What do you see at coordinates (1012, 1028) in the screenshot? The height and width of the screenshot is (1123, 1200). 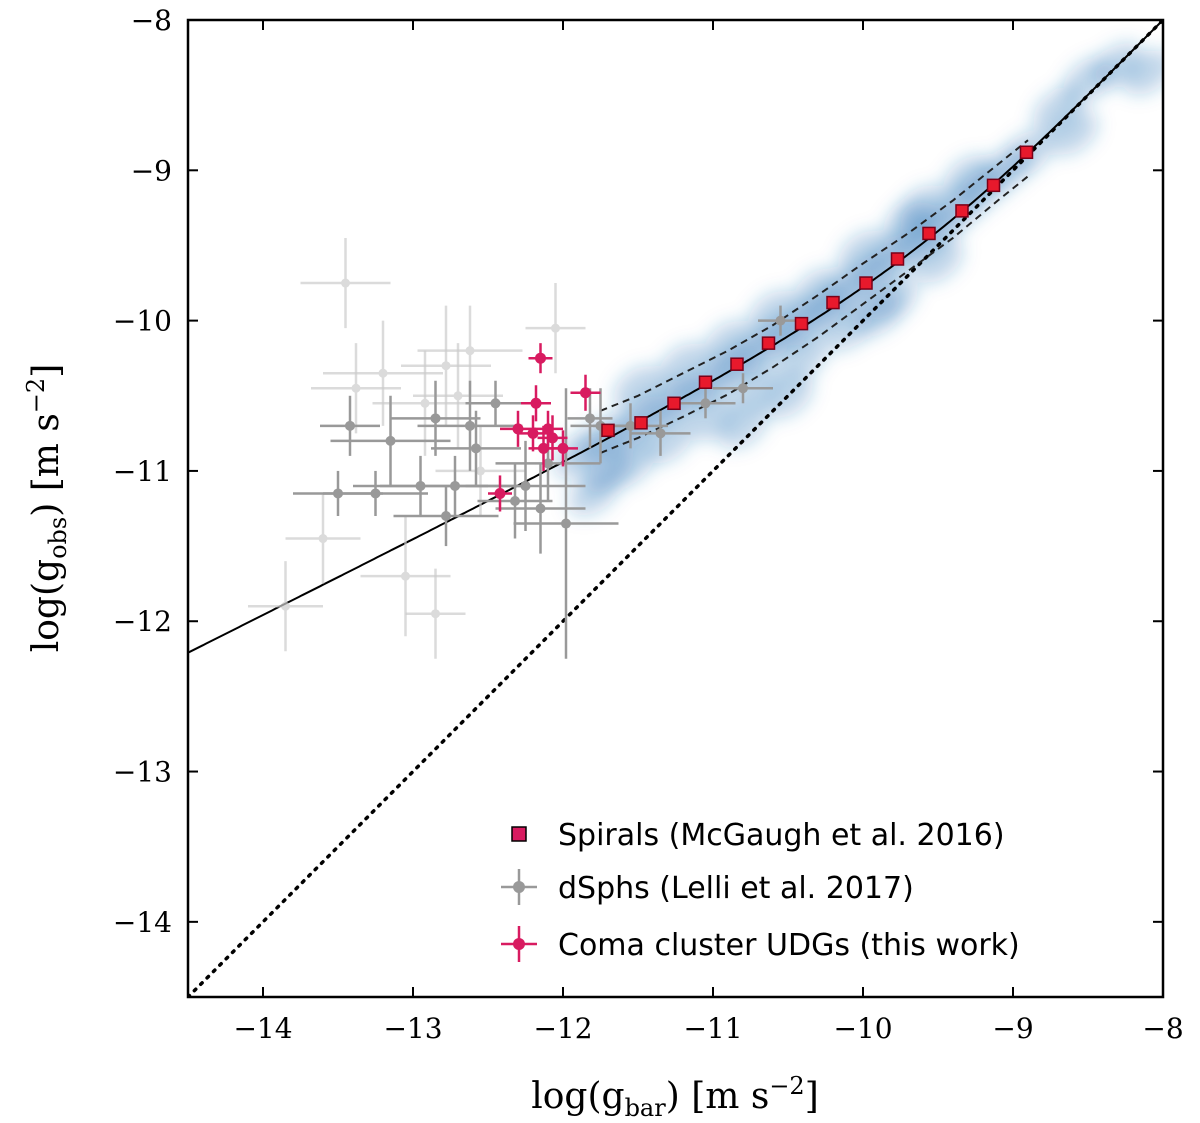 I see `x-tick-label: −9` at bounding box center [1012, 1028].